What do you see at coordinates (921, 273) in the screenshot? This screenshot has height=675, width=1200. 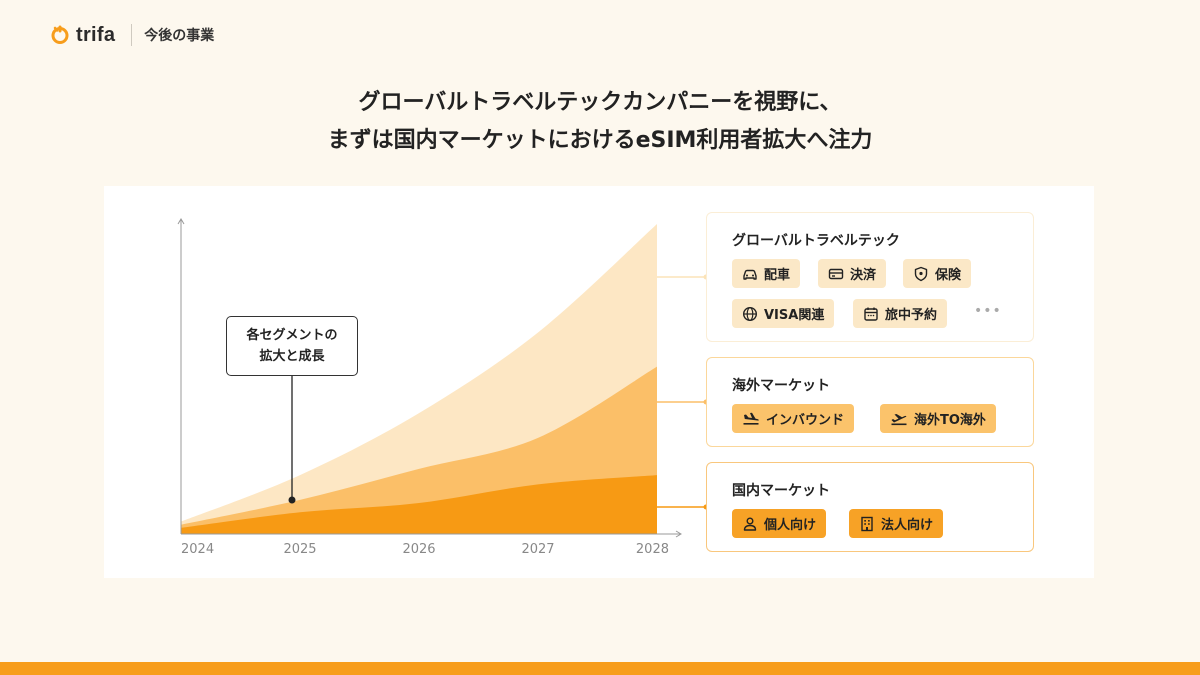 I see `shield-icon` at bounding box center [921, 273].